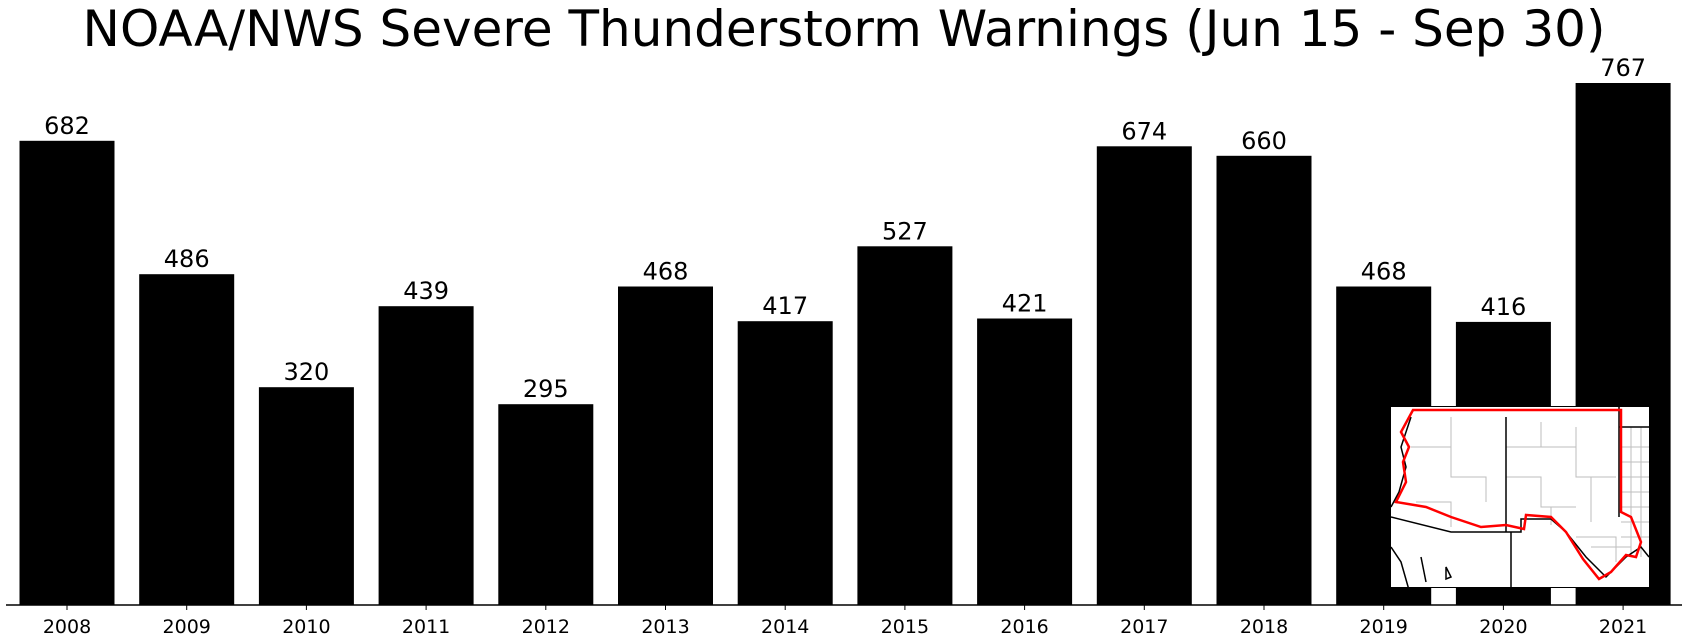 The image size is (1688, 637). Describe the element at coordinates (785, 626) in the screenshot. I see `x-tick-label-2014: 2014` at that location.